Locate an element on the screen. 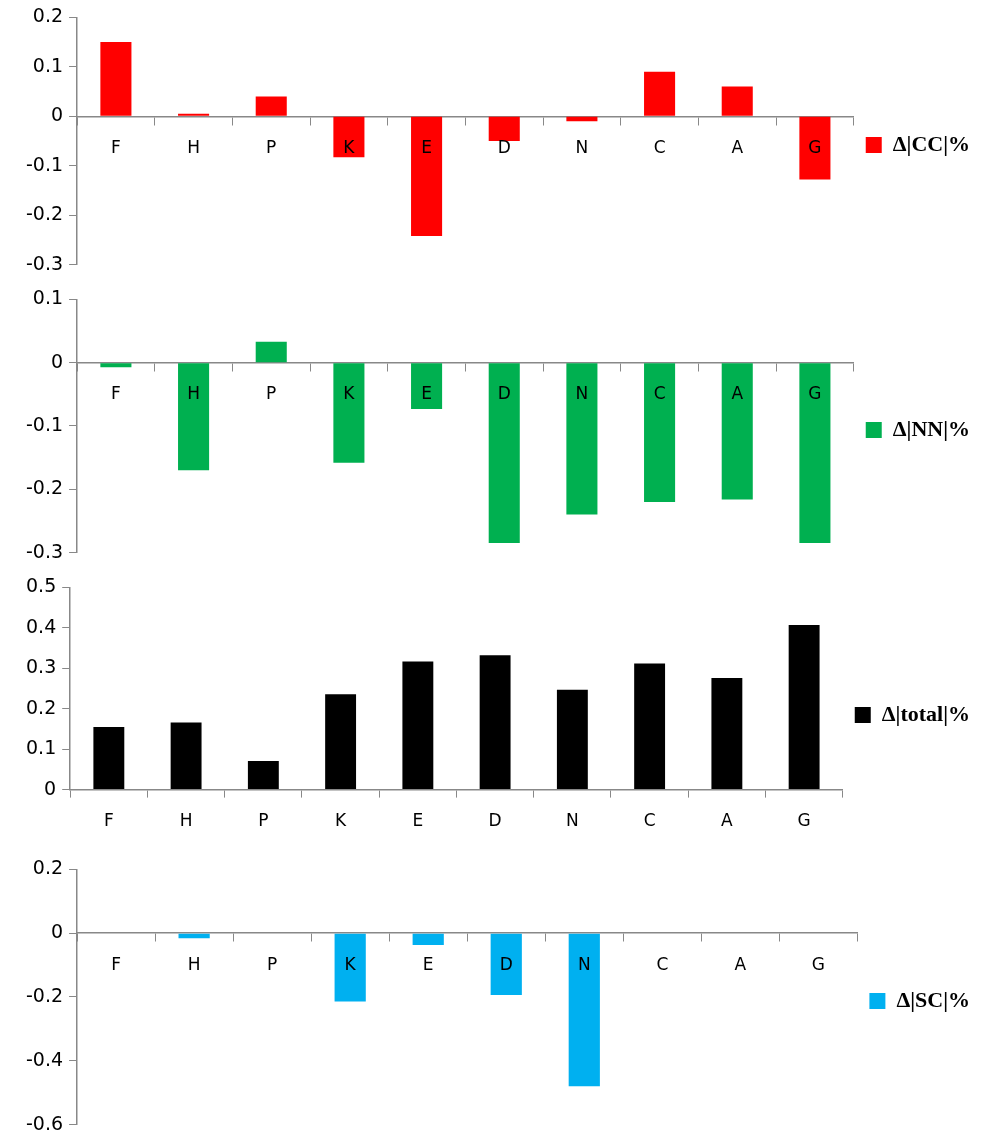 The width and height of the screenshot is (990, 1142). y-tick-label: 0.3 is located at coordinates (41, 666).